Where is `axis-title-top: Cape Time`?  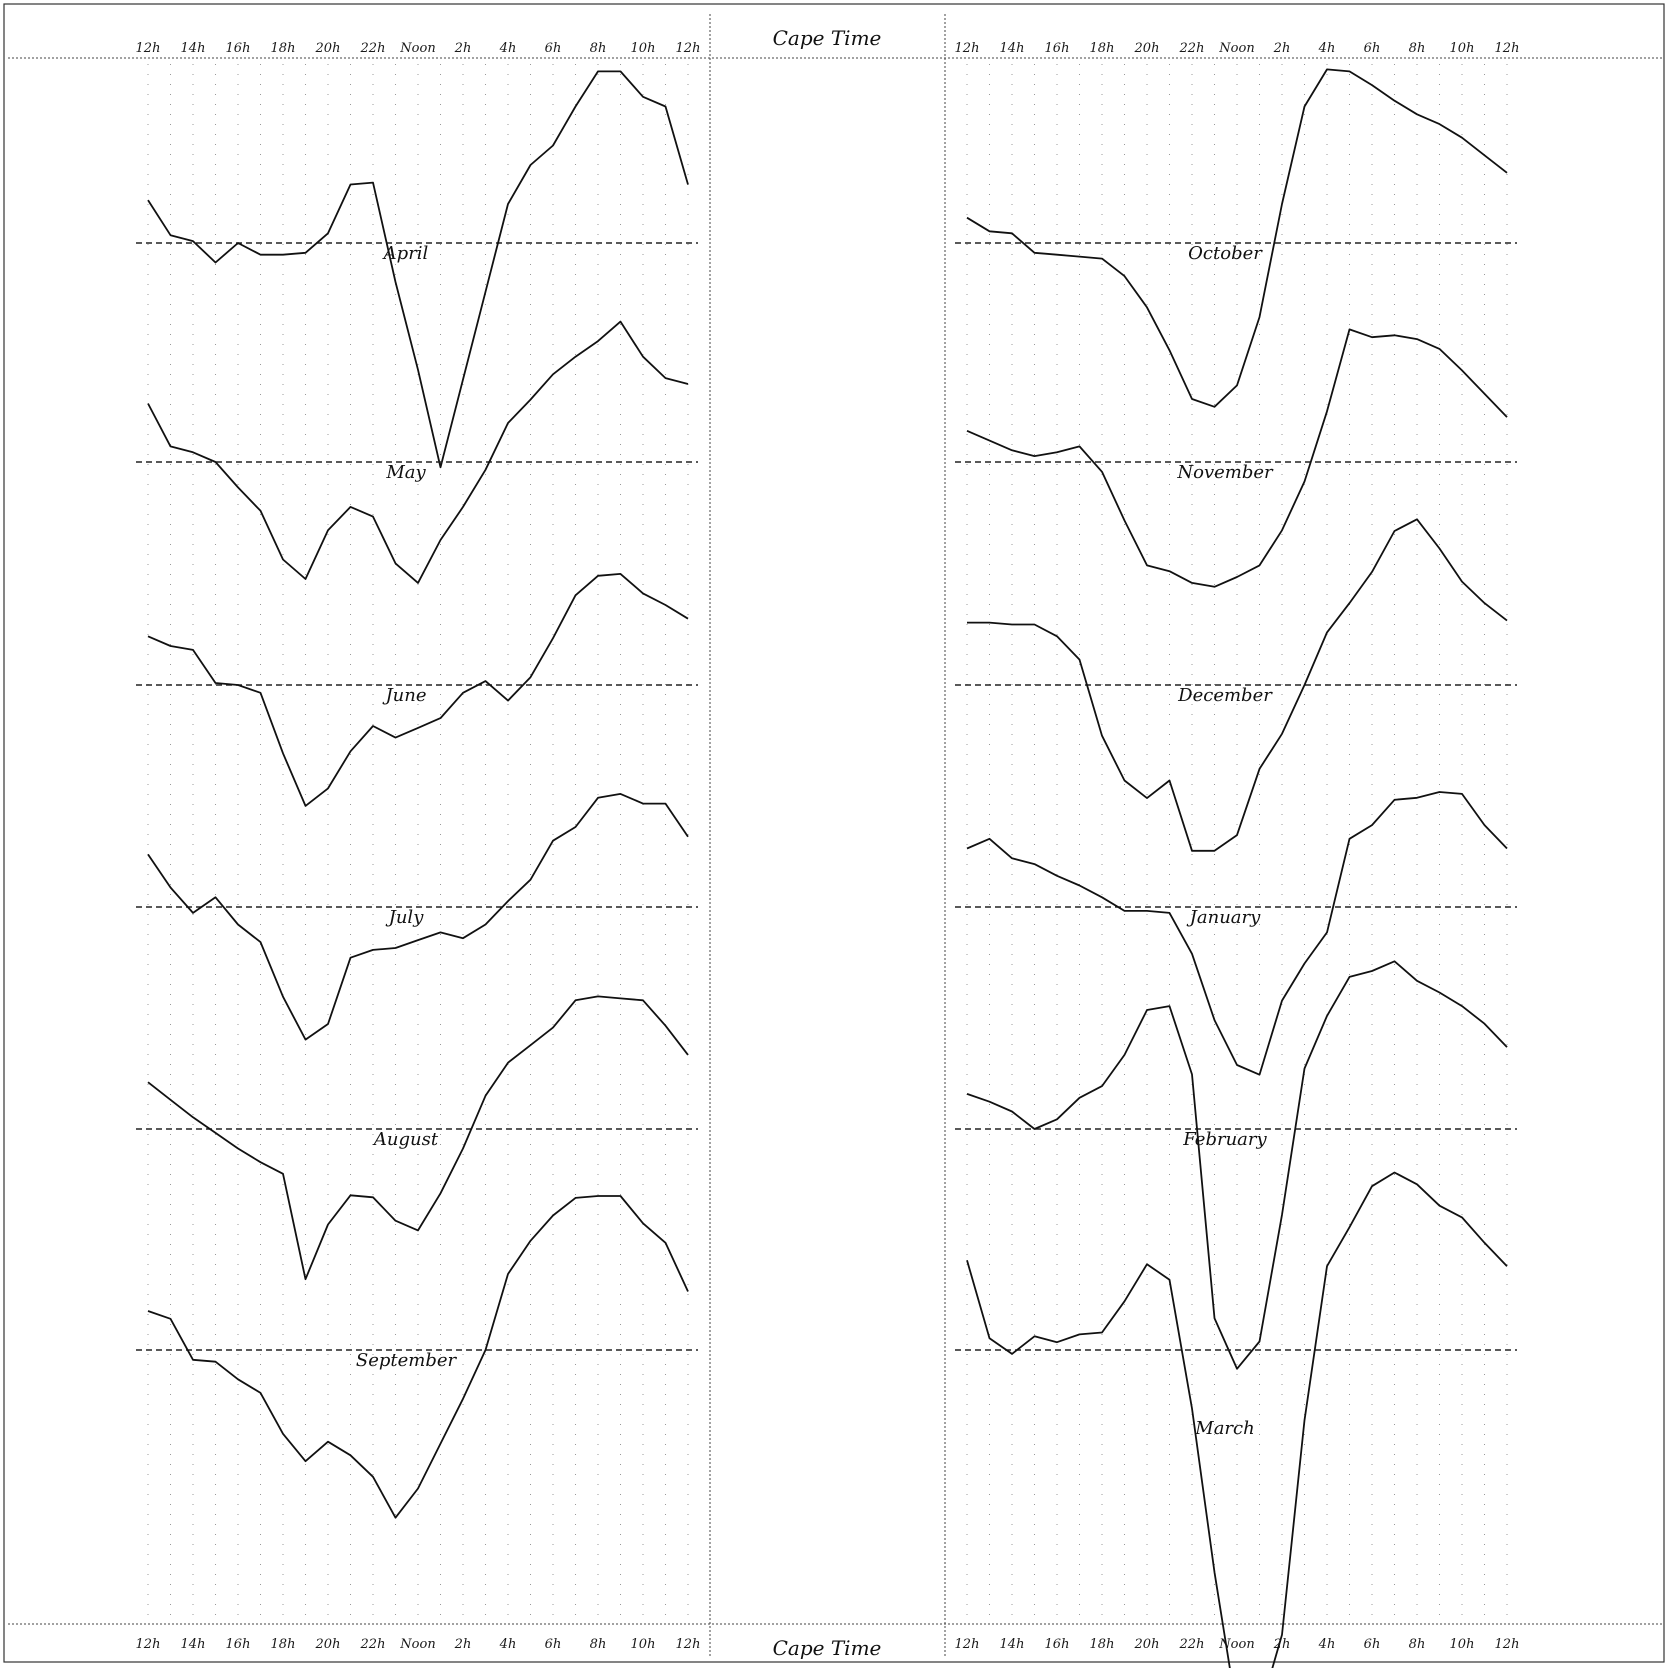 axis-title-top: Cape Time is located at coordinates (827, 38).